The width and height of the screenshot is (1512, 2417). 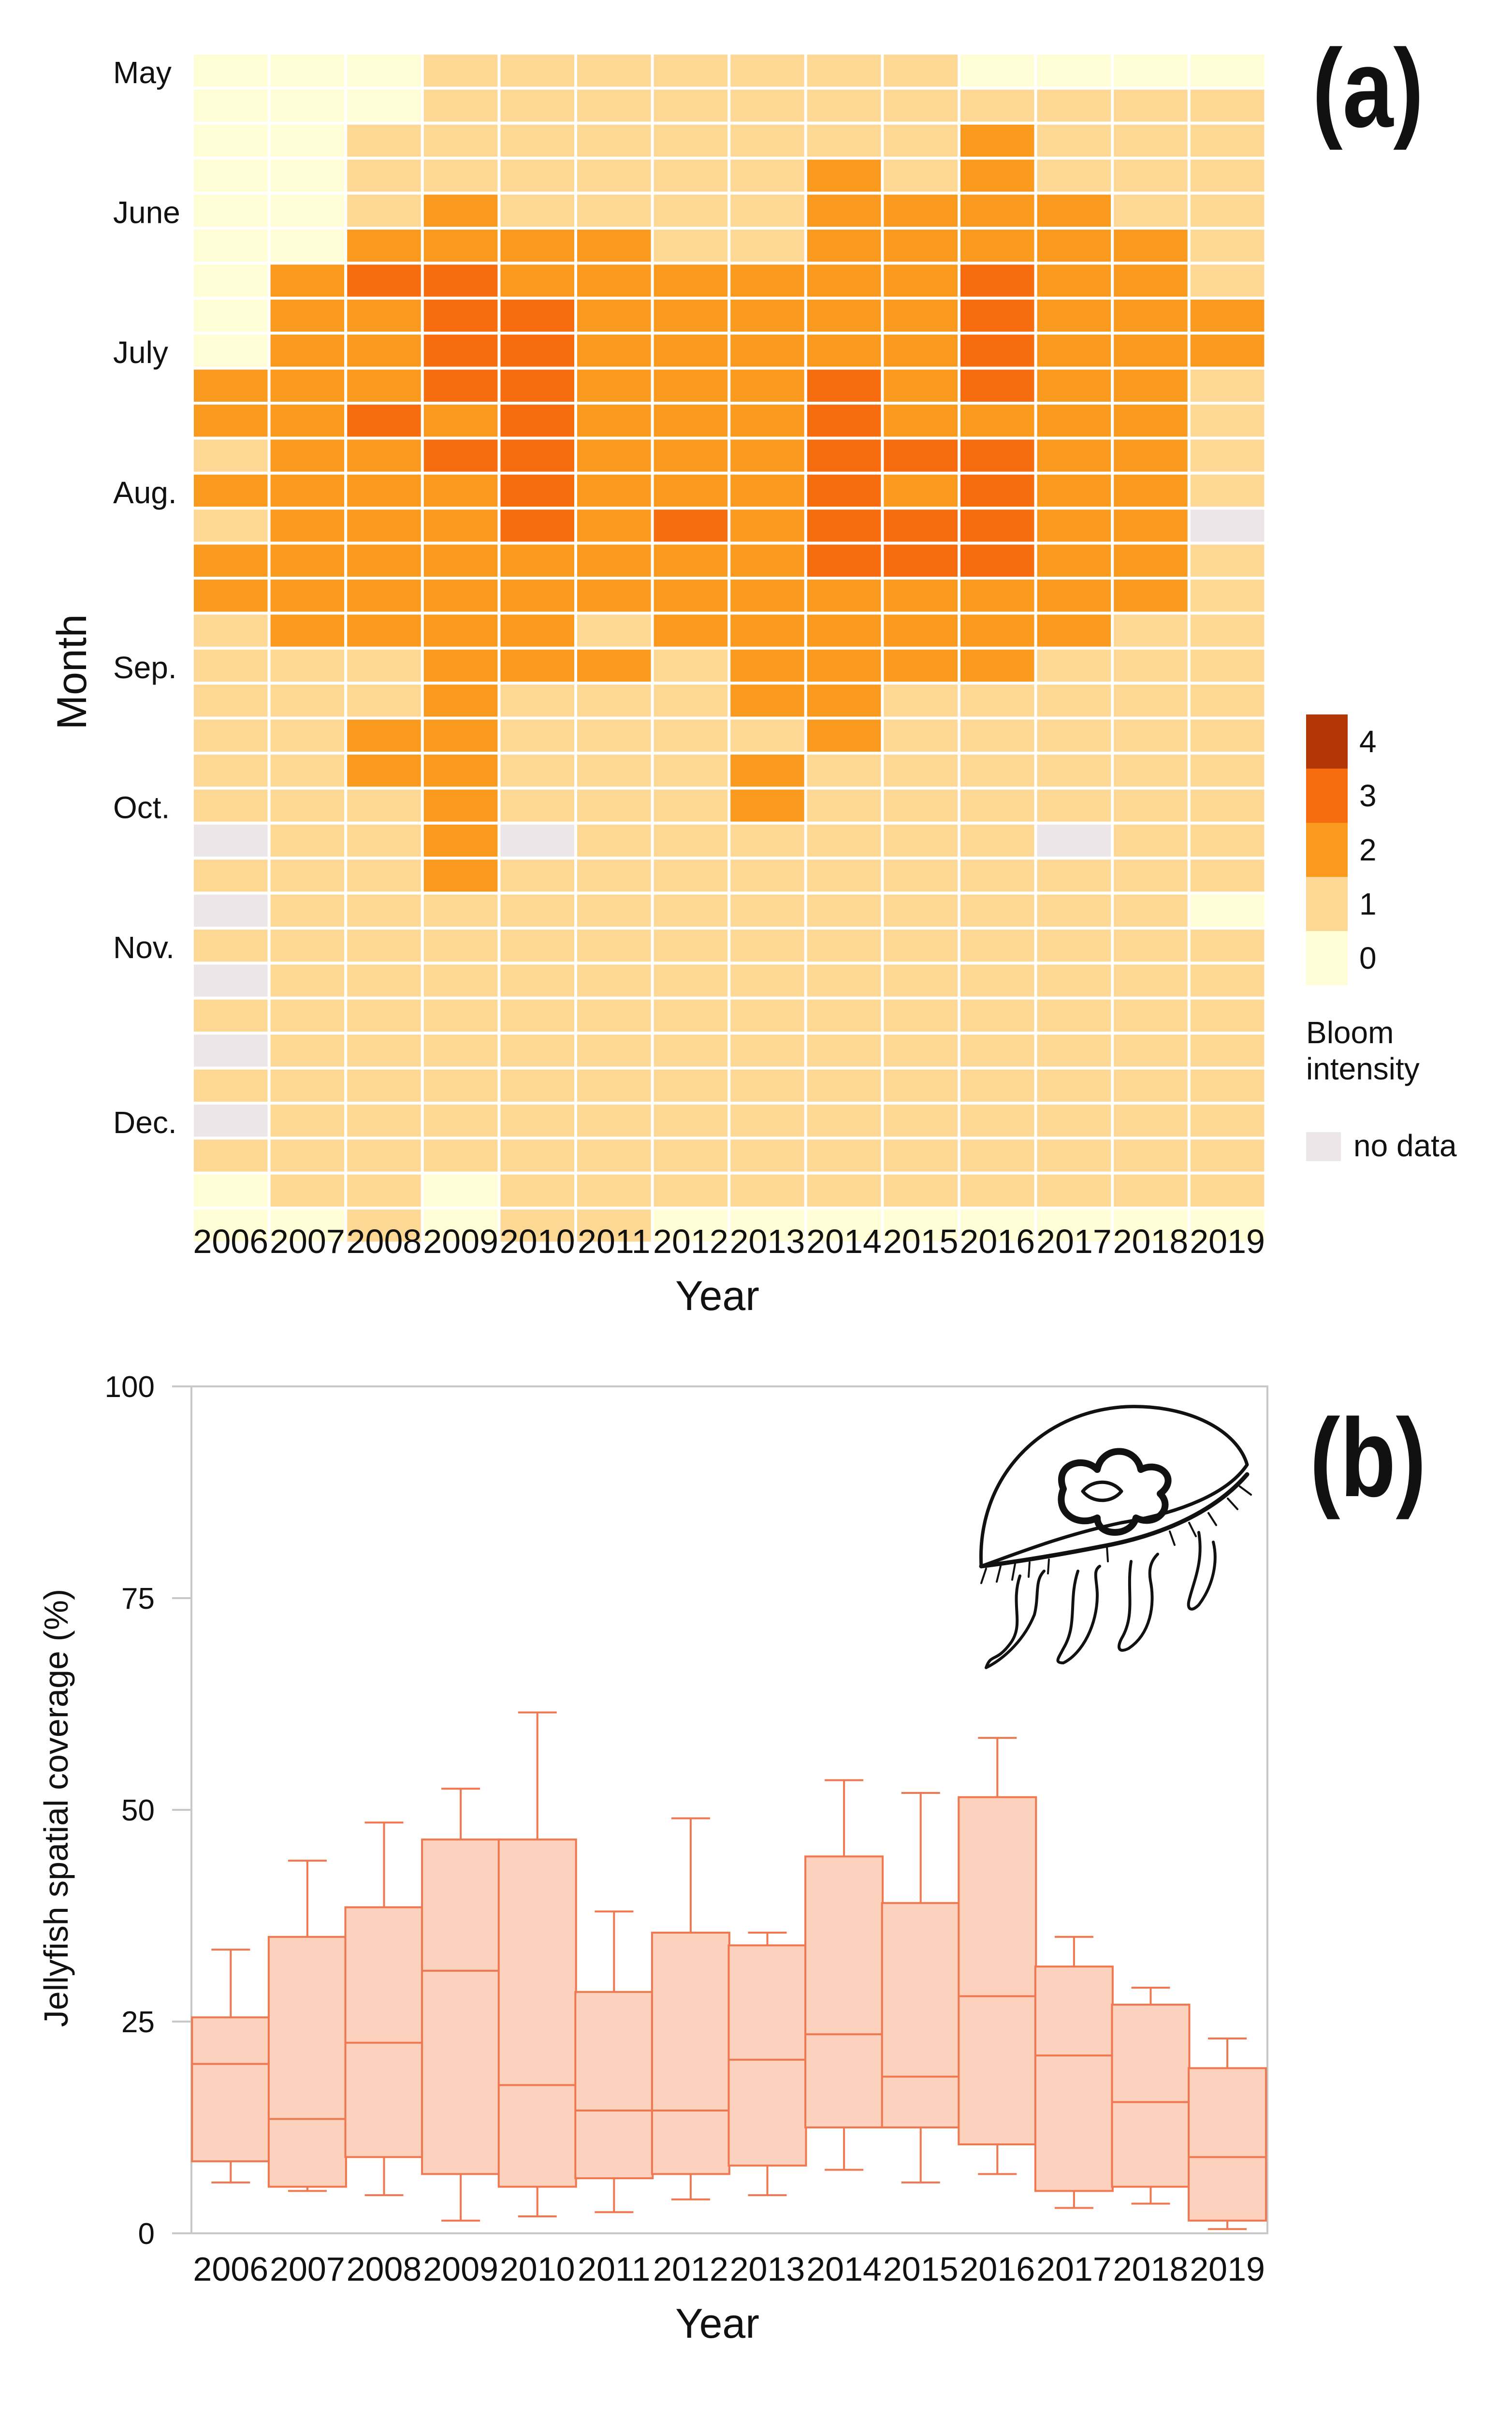 What do you see at coordinates (1115, 1492) in the screenshot?
I see `jellyfish-gonads` at bounding box center [1115, 1492].